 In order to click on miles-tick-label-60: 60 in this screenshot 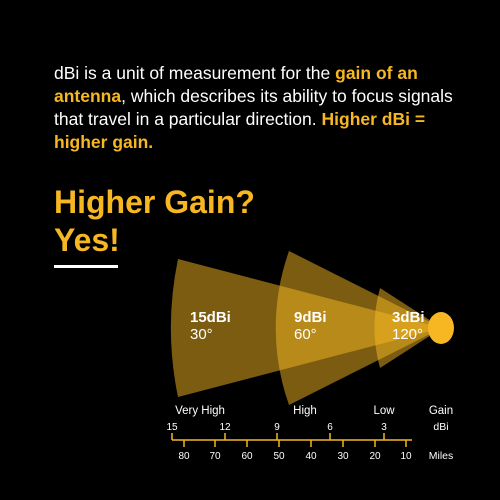, I will do `click(247, 456)`.